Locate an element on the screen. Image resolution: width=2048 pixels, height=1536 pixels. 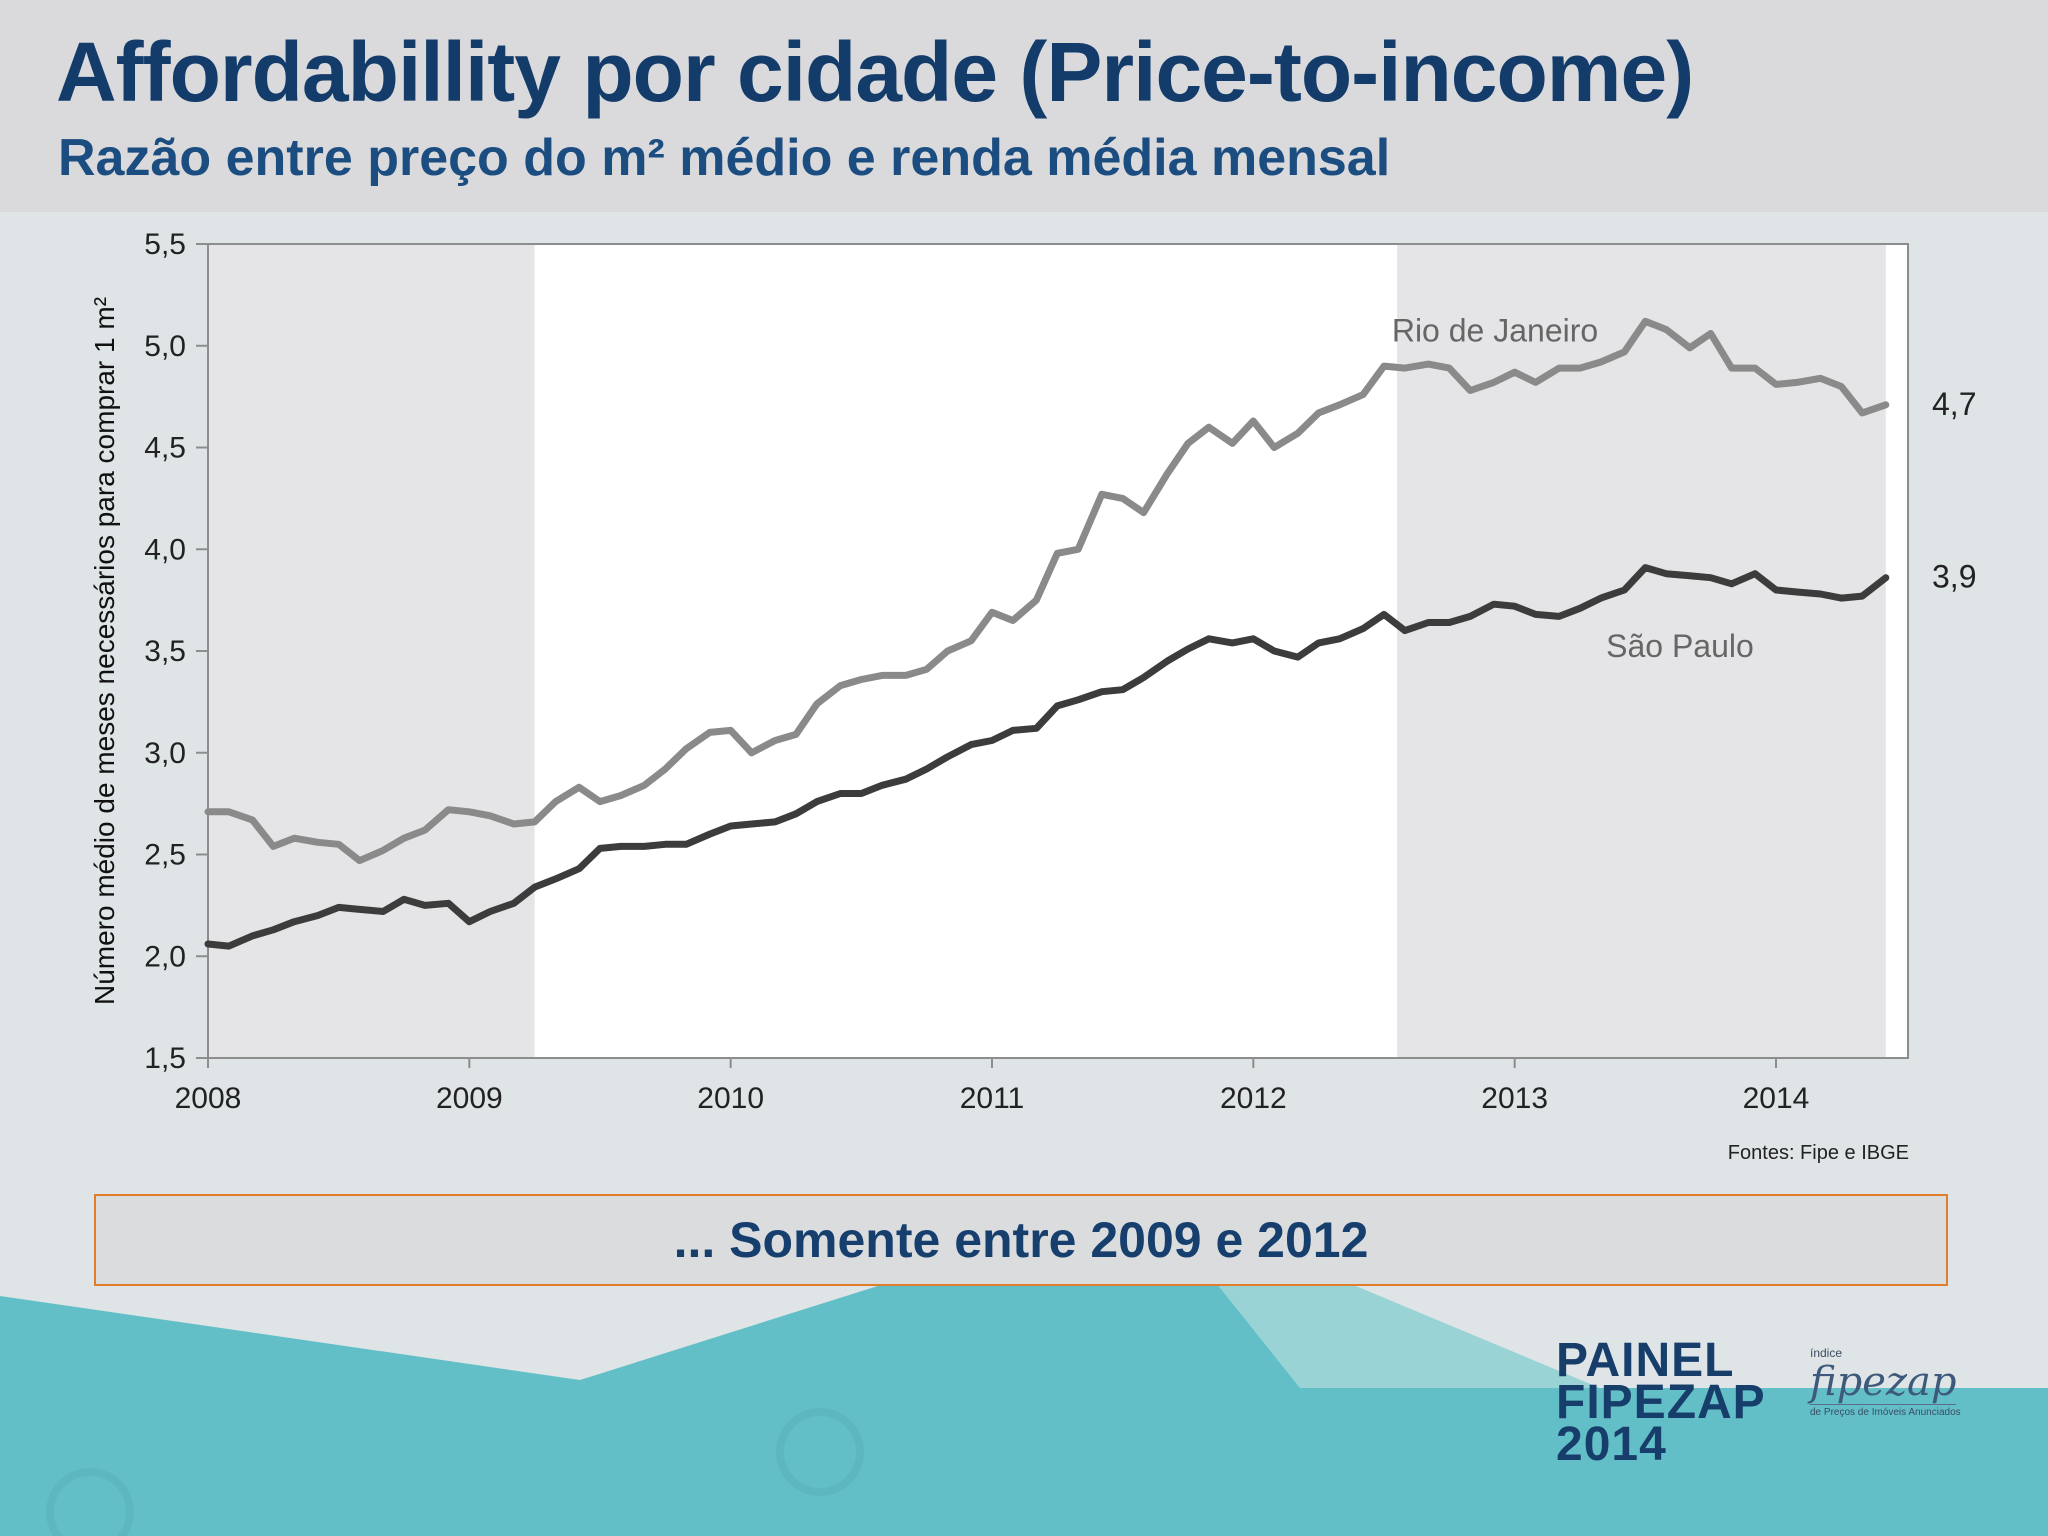
brand-line-3: 2014 is located at coordinates (1611, 1444).